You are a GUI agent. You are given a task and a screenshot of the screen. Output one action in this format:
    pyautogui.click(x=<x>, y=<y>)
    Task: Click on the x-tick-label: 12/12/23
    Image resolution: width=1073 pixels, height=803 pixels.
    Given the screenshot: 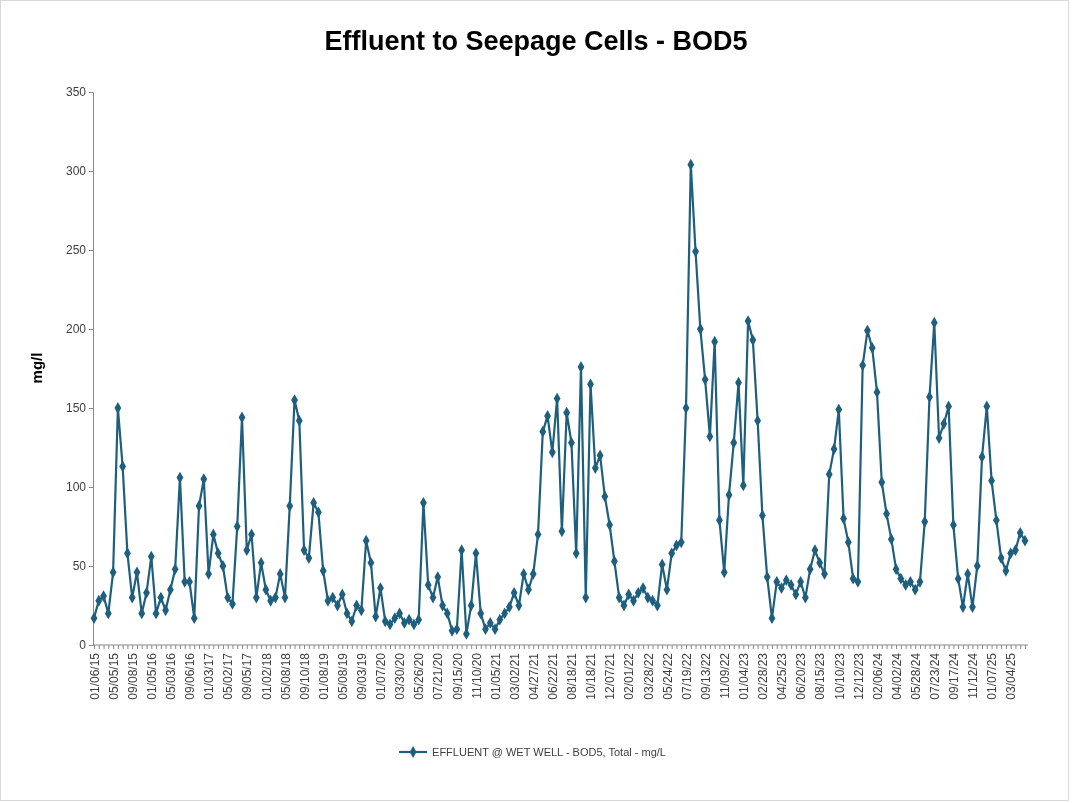 What is the action you would take?
    pyautogui.click(x=858, y=676)
    